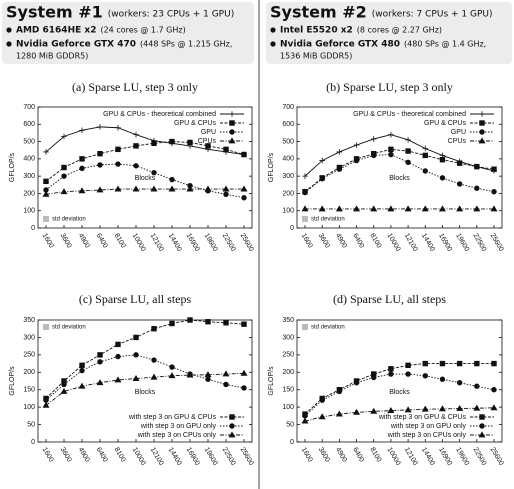 This screenshot has width=514, height=489. I want to click on y-axis-label: GFLOP/s, so click(271, 381).